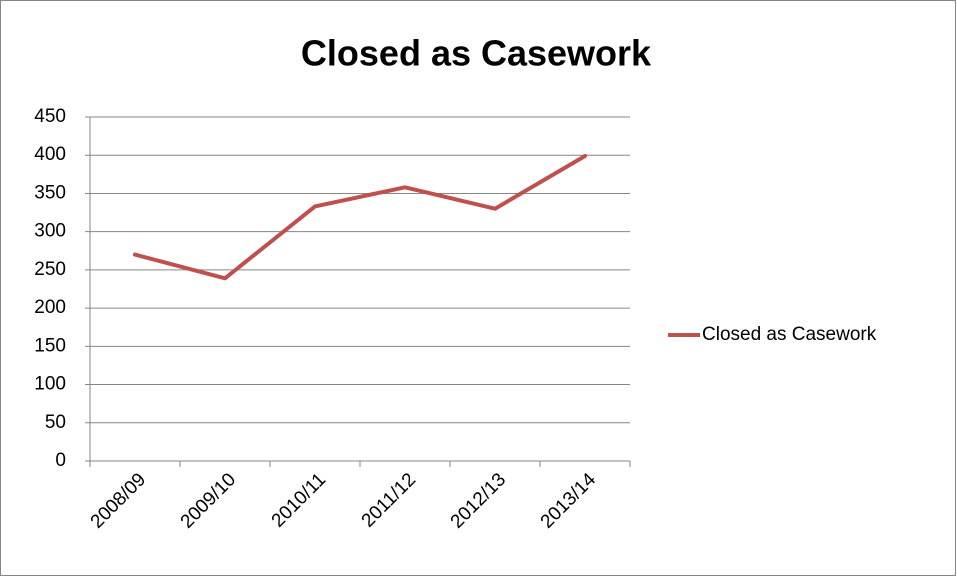  Describe the element at coordinates (476, 53) in the screenshot. I see `chart-title: Closed as Casework` at that location.